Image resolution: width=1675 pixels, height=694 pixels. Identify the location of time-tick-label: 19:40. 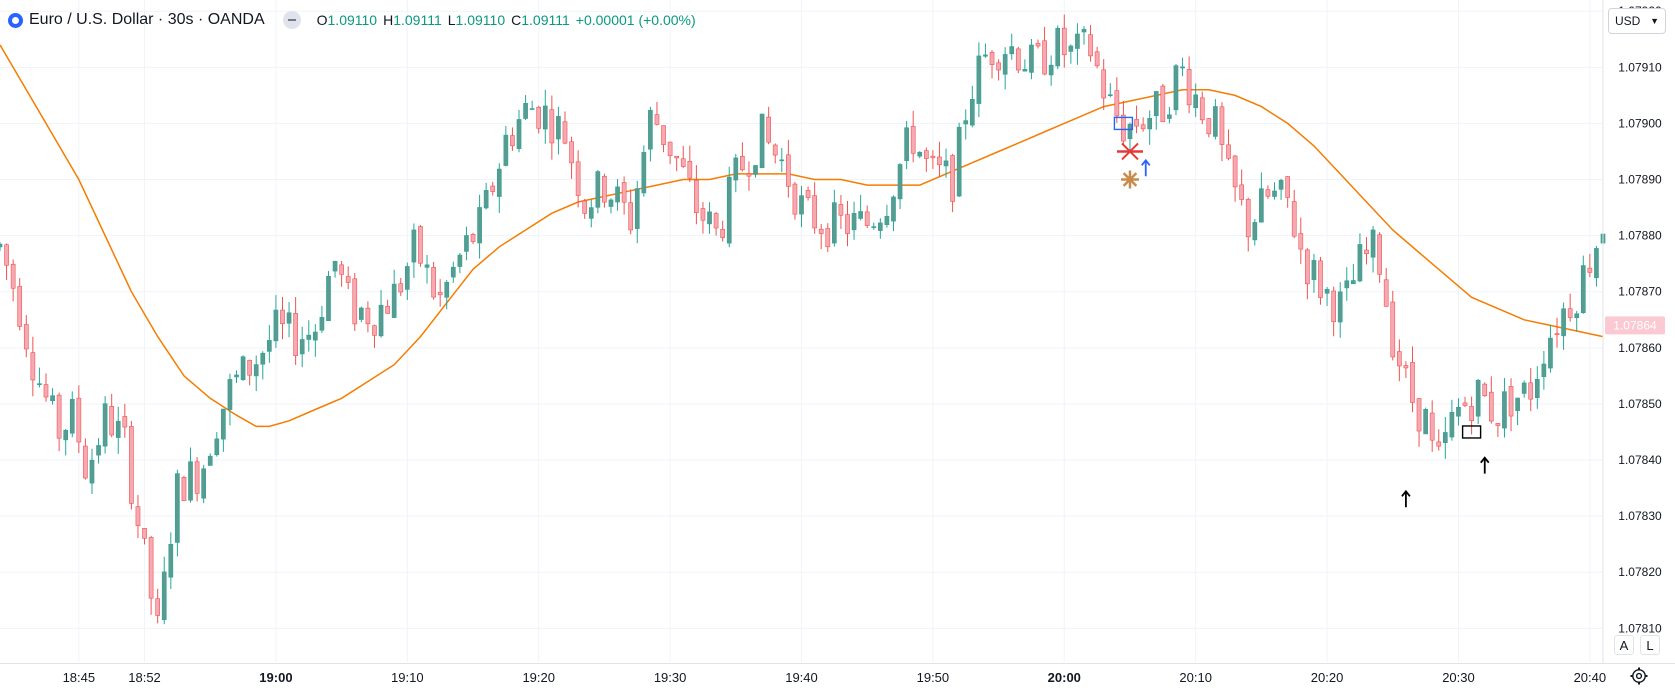
(801, 677).